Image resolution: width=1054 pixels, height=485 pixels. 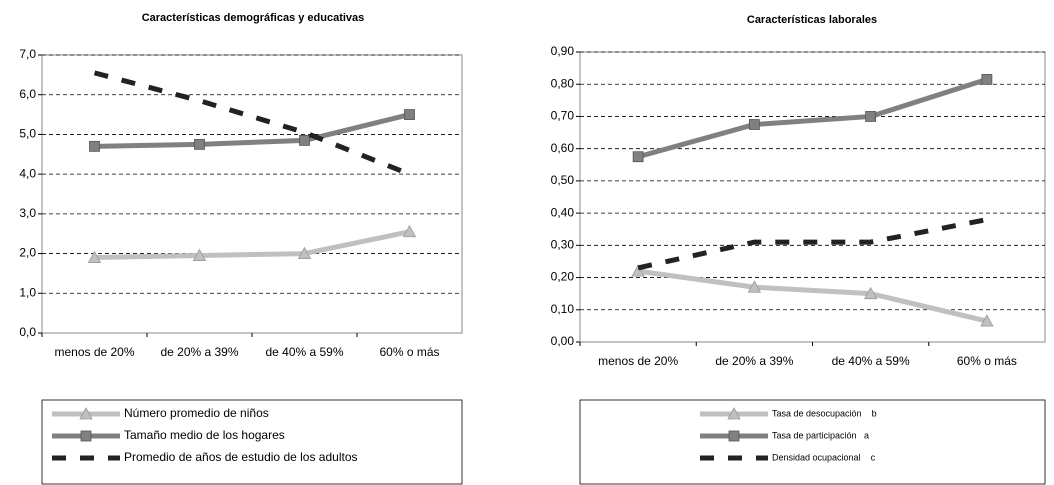 What do you see at coordinates (563, 148) in the screenshot?
I see `y-tick-label: 0,60` at bounding box center [563, 148].